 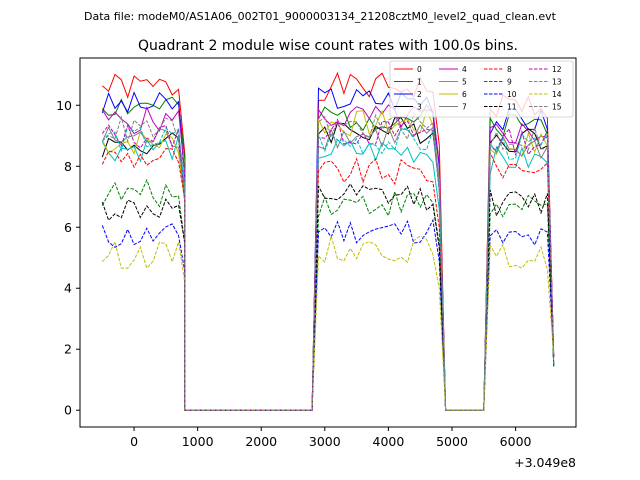 I want to click on y-tick-label: 4, so click(x=68, y=288).